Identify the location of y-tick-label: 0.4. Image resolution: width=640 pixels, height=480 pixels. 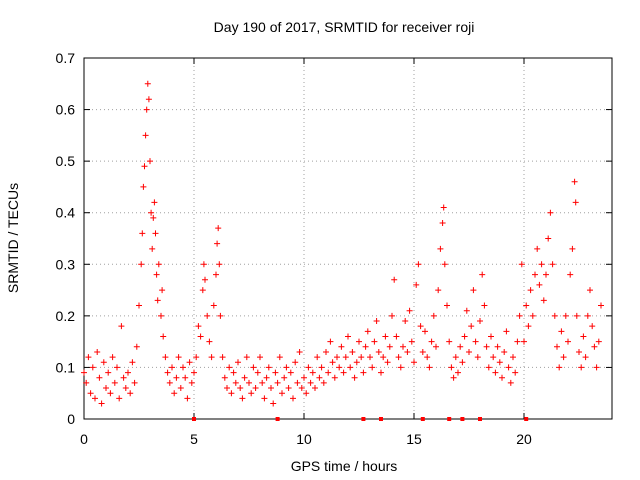
(66, 213).